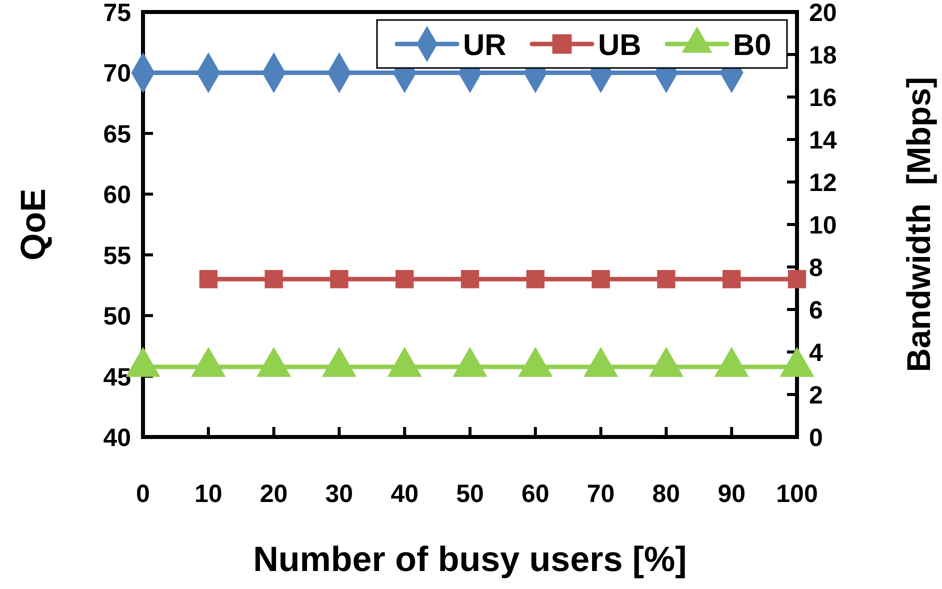  What do you see at coordinates (823, 183) in the screenshot?
I see `y2-tick-label: 12` at bounding box center [823, 183].